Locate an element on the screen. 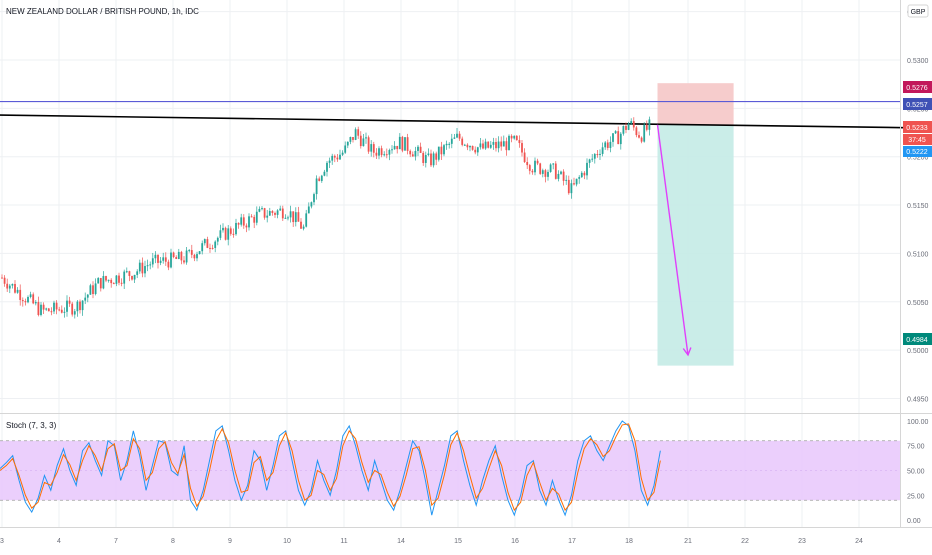  projection-arrow-line is located at coordinates (672, 240).